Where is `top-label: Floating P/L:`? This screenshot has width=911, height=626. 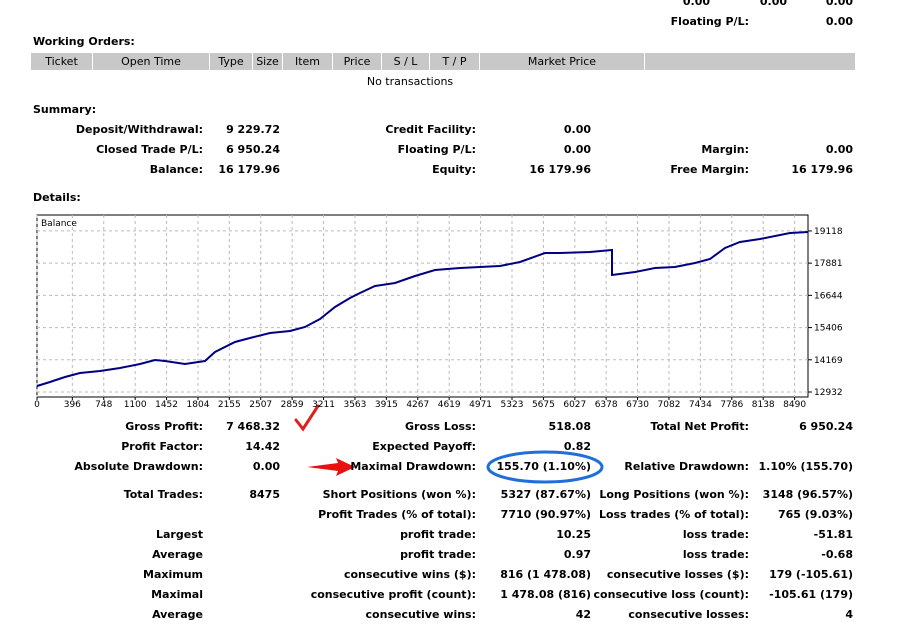 top-label: Floating P/L: is located at coordinates (709, 21).